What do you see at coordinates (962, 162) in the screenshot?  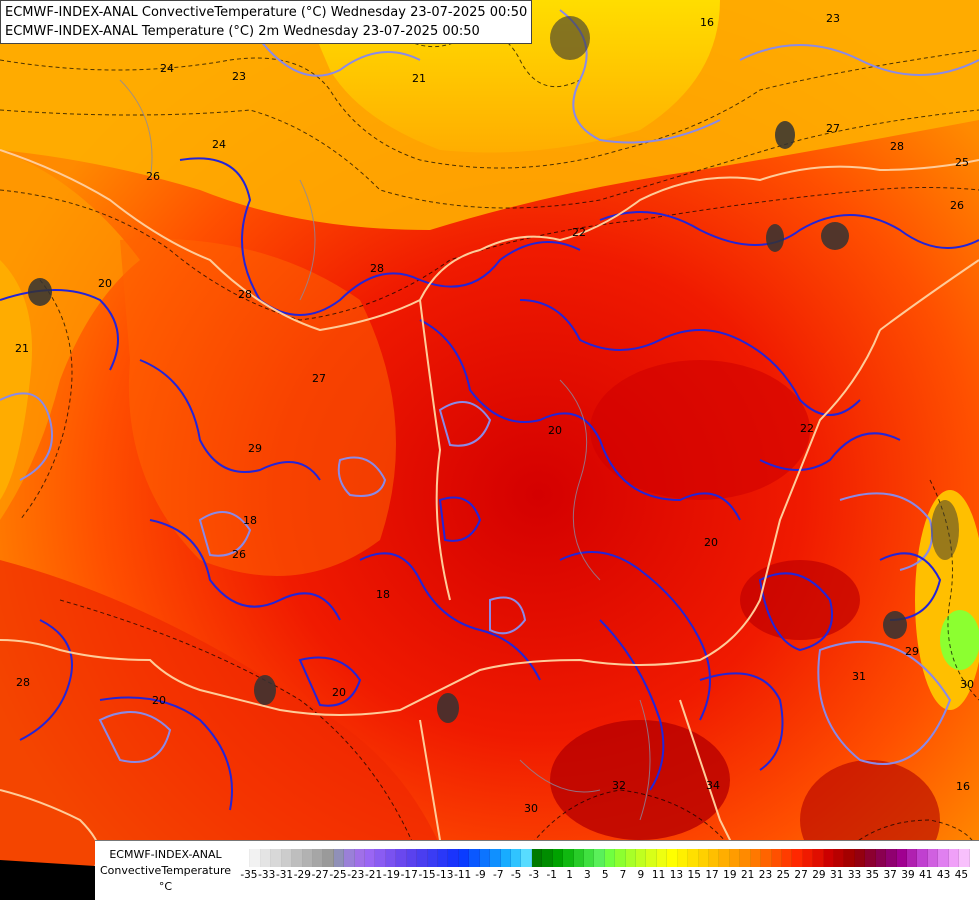 I see `contour-value-label: 25` at bounding box center [962, 162].